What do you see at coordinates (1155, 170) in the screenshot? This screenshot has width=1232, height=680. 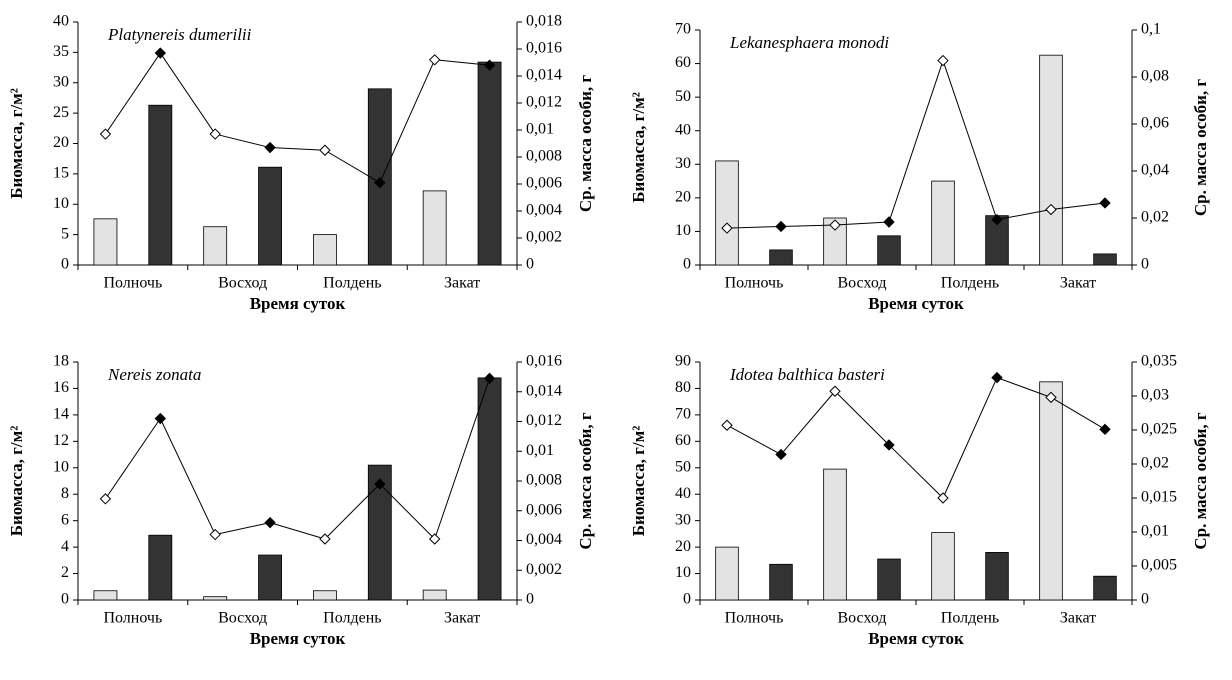 I see `y2-tick-label: 0,04` at bounding box center [1155, 170].